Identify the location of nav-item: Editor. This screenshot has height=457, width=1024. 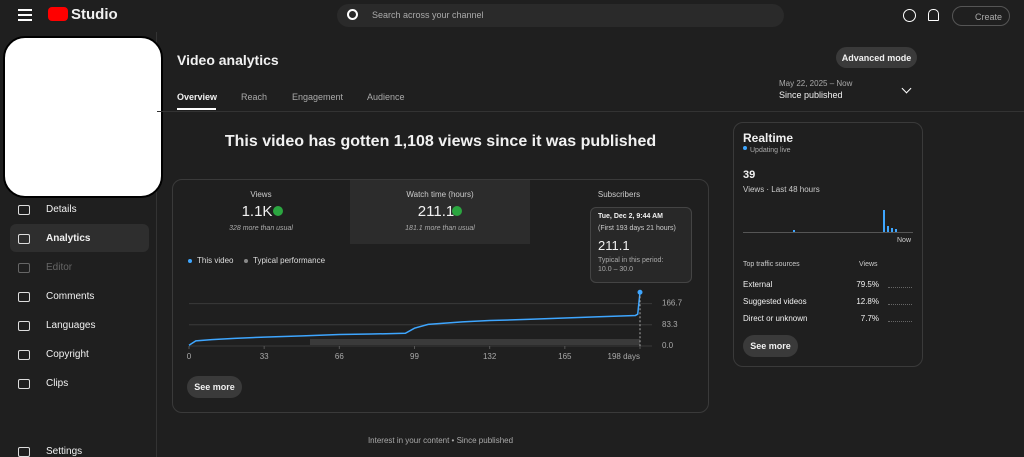
(59, 267).